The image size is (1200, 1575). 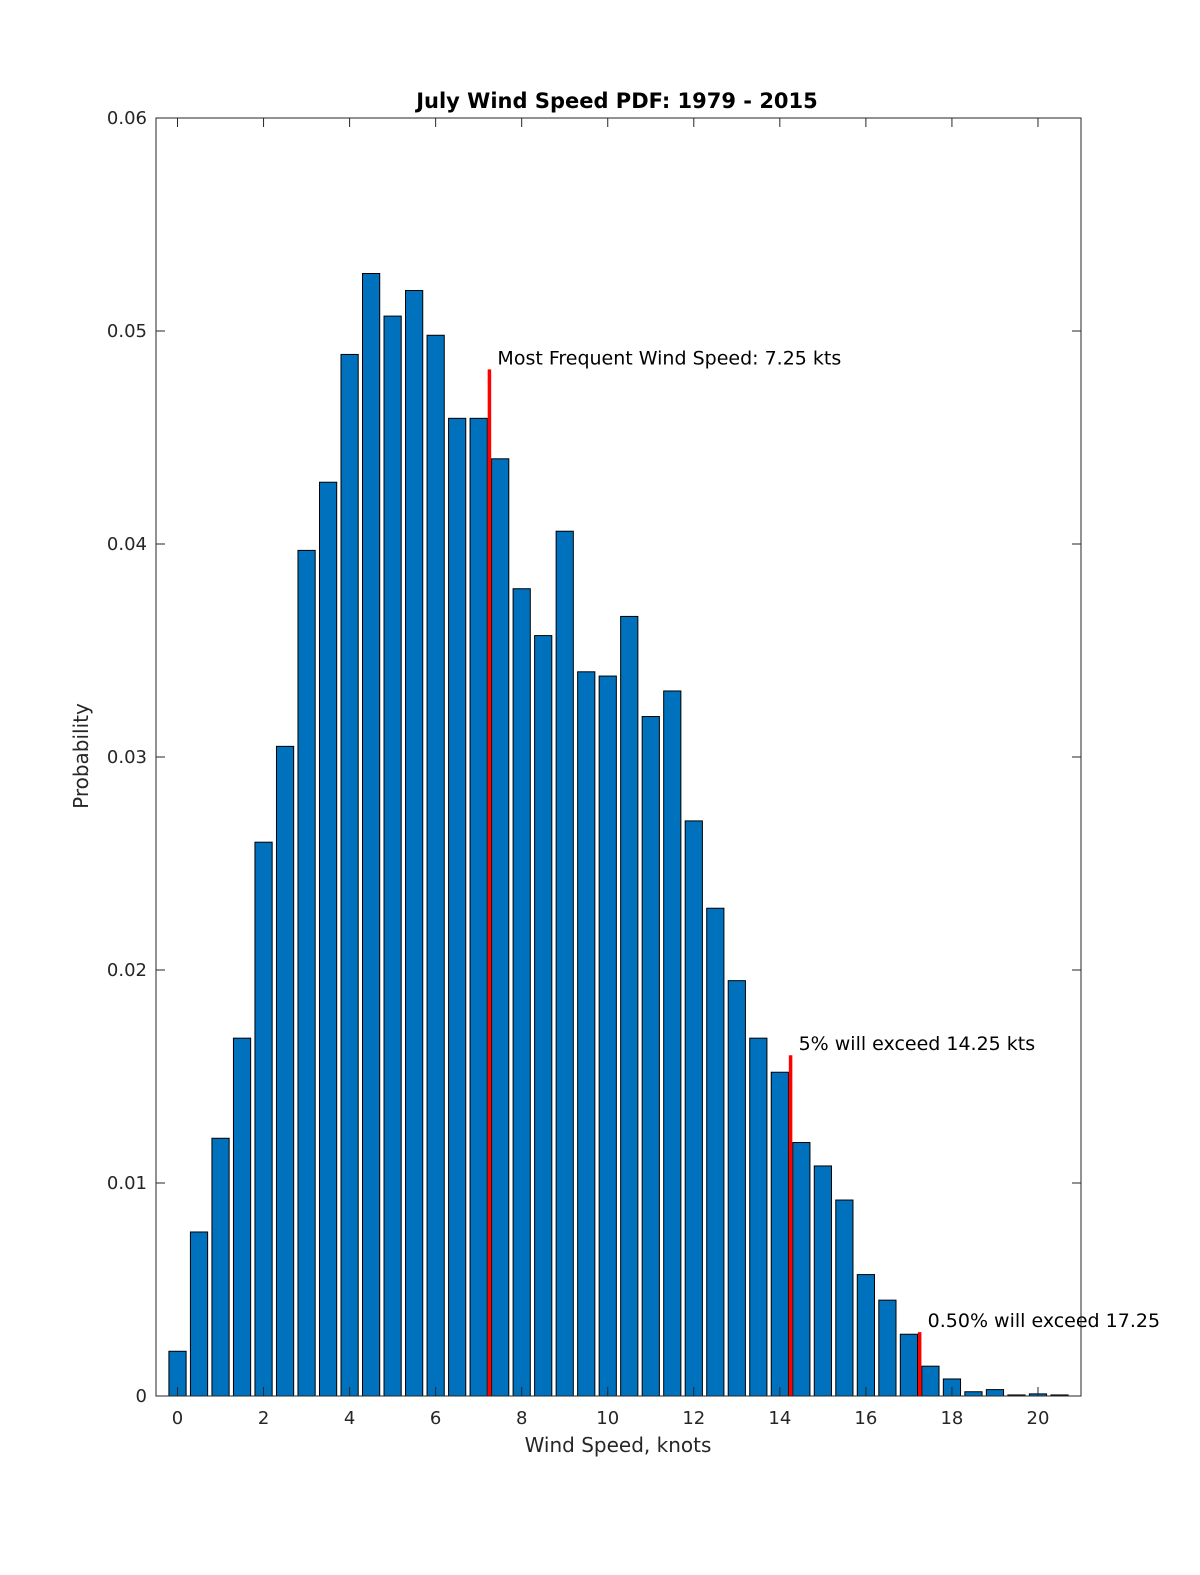 I want to click on chart-title: July Wind Speed PDF: 1979 - 2015, so click(x=616, y=101).